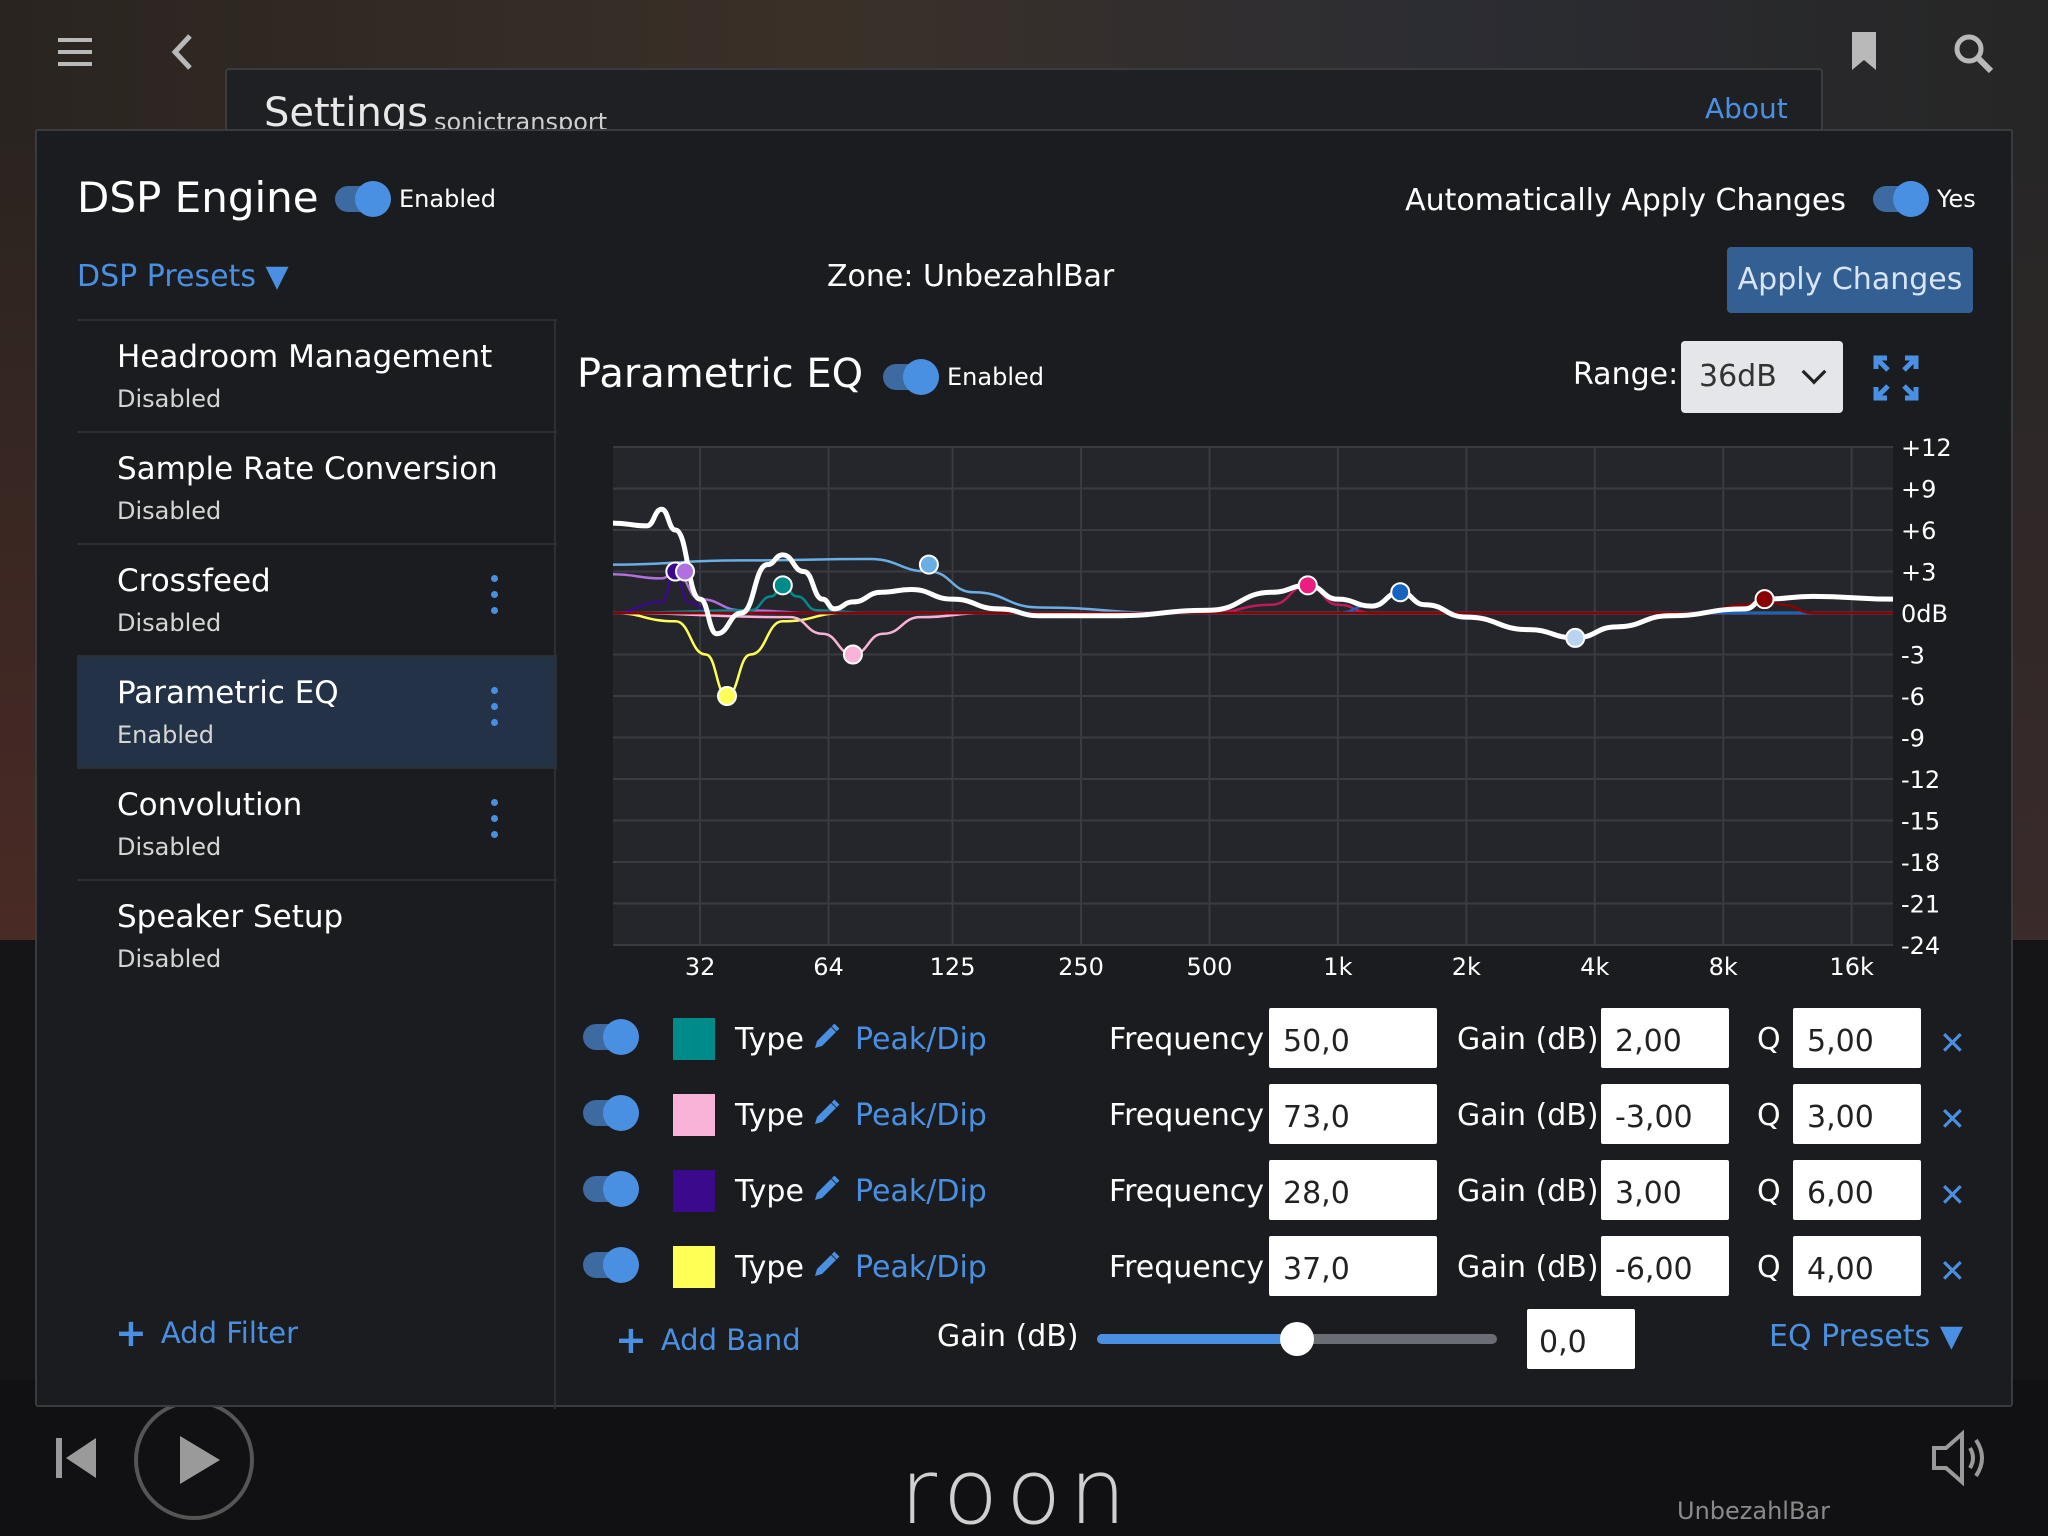  I want to click on sidebar-item-name: Sample Rate Conversion, so click(307, 469).